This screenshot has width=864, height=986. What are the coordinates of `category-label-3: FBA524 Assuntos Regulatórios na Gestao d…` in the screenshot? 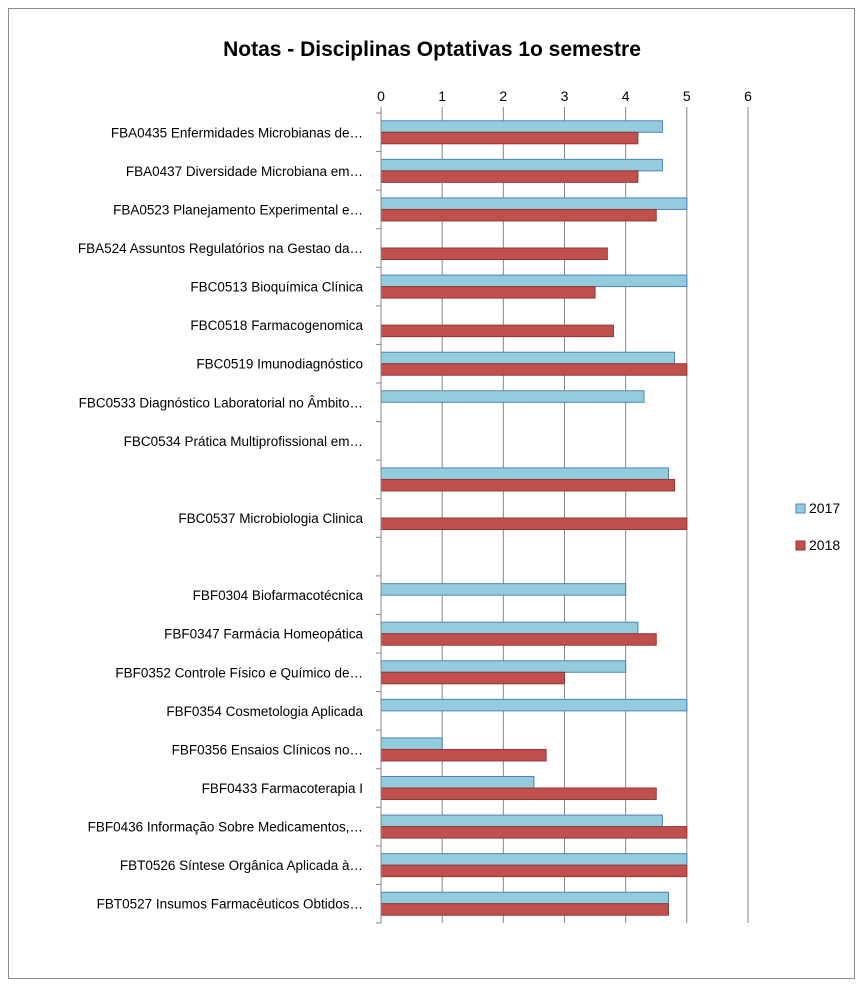 It's located at (220, 248).